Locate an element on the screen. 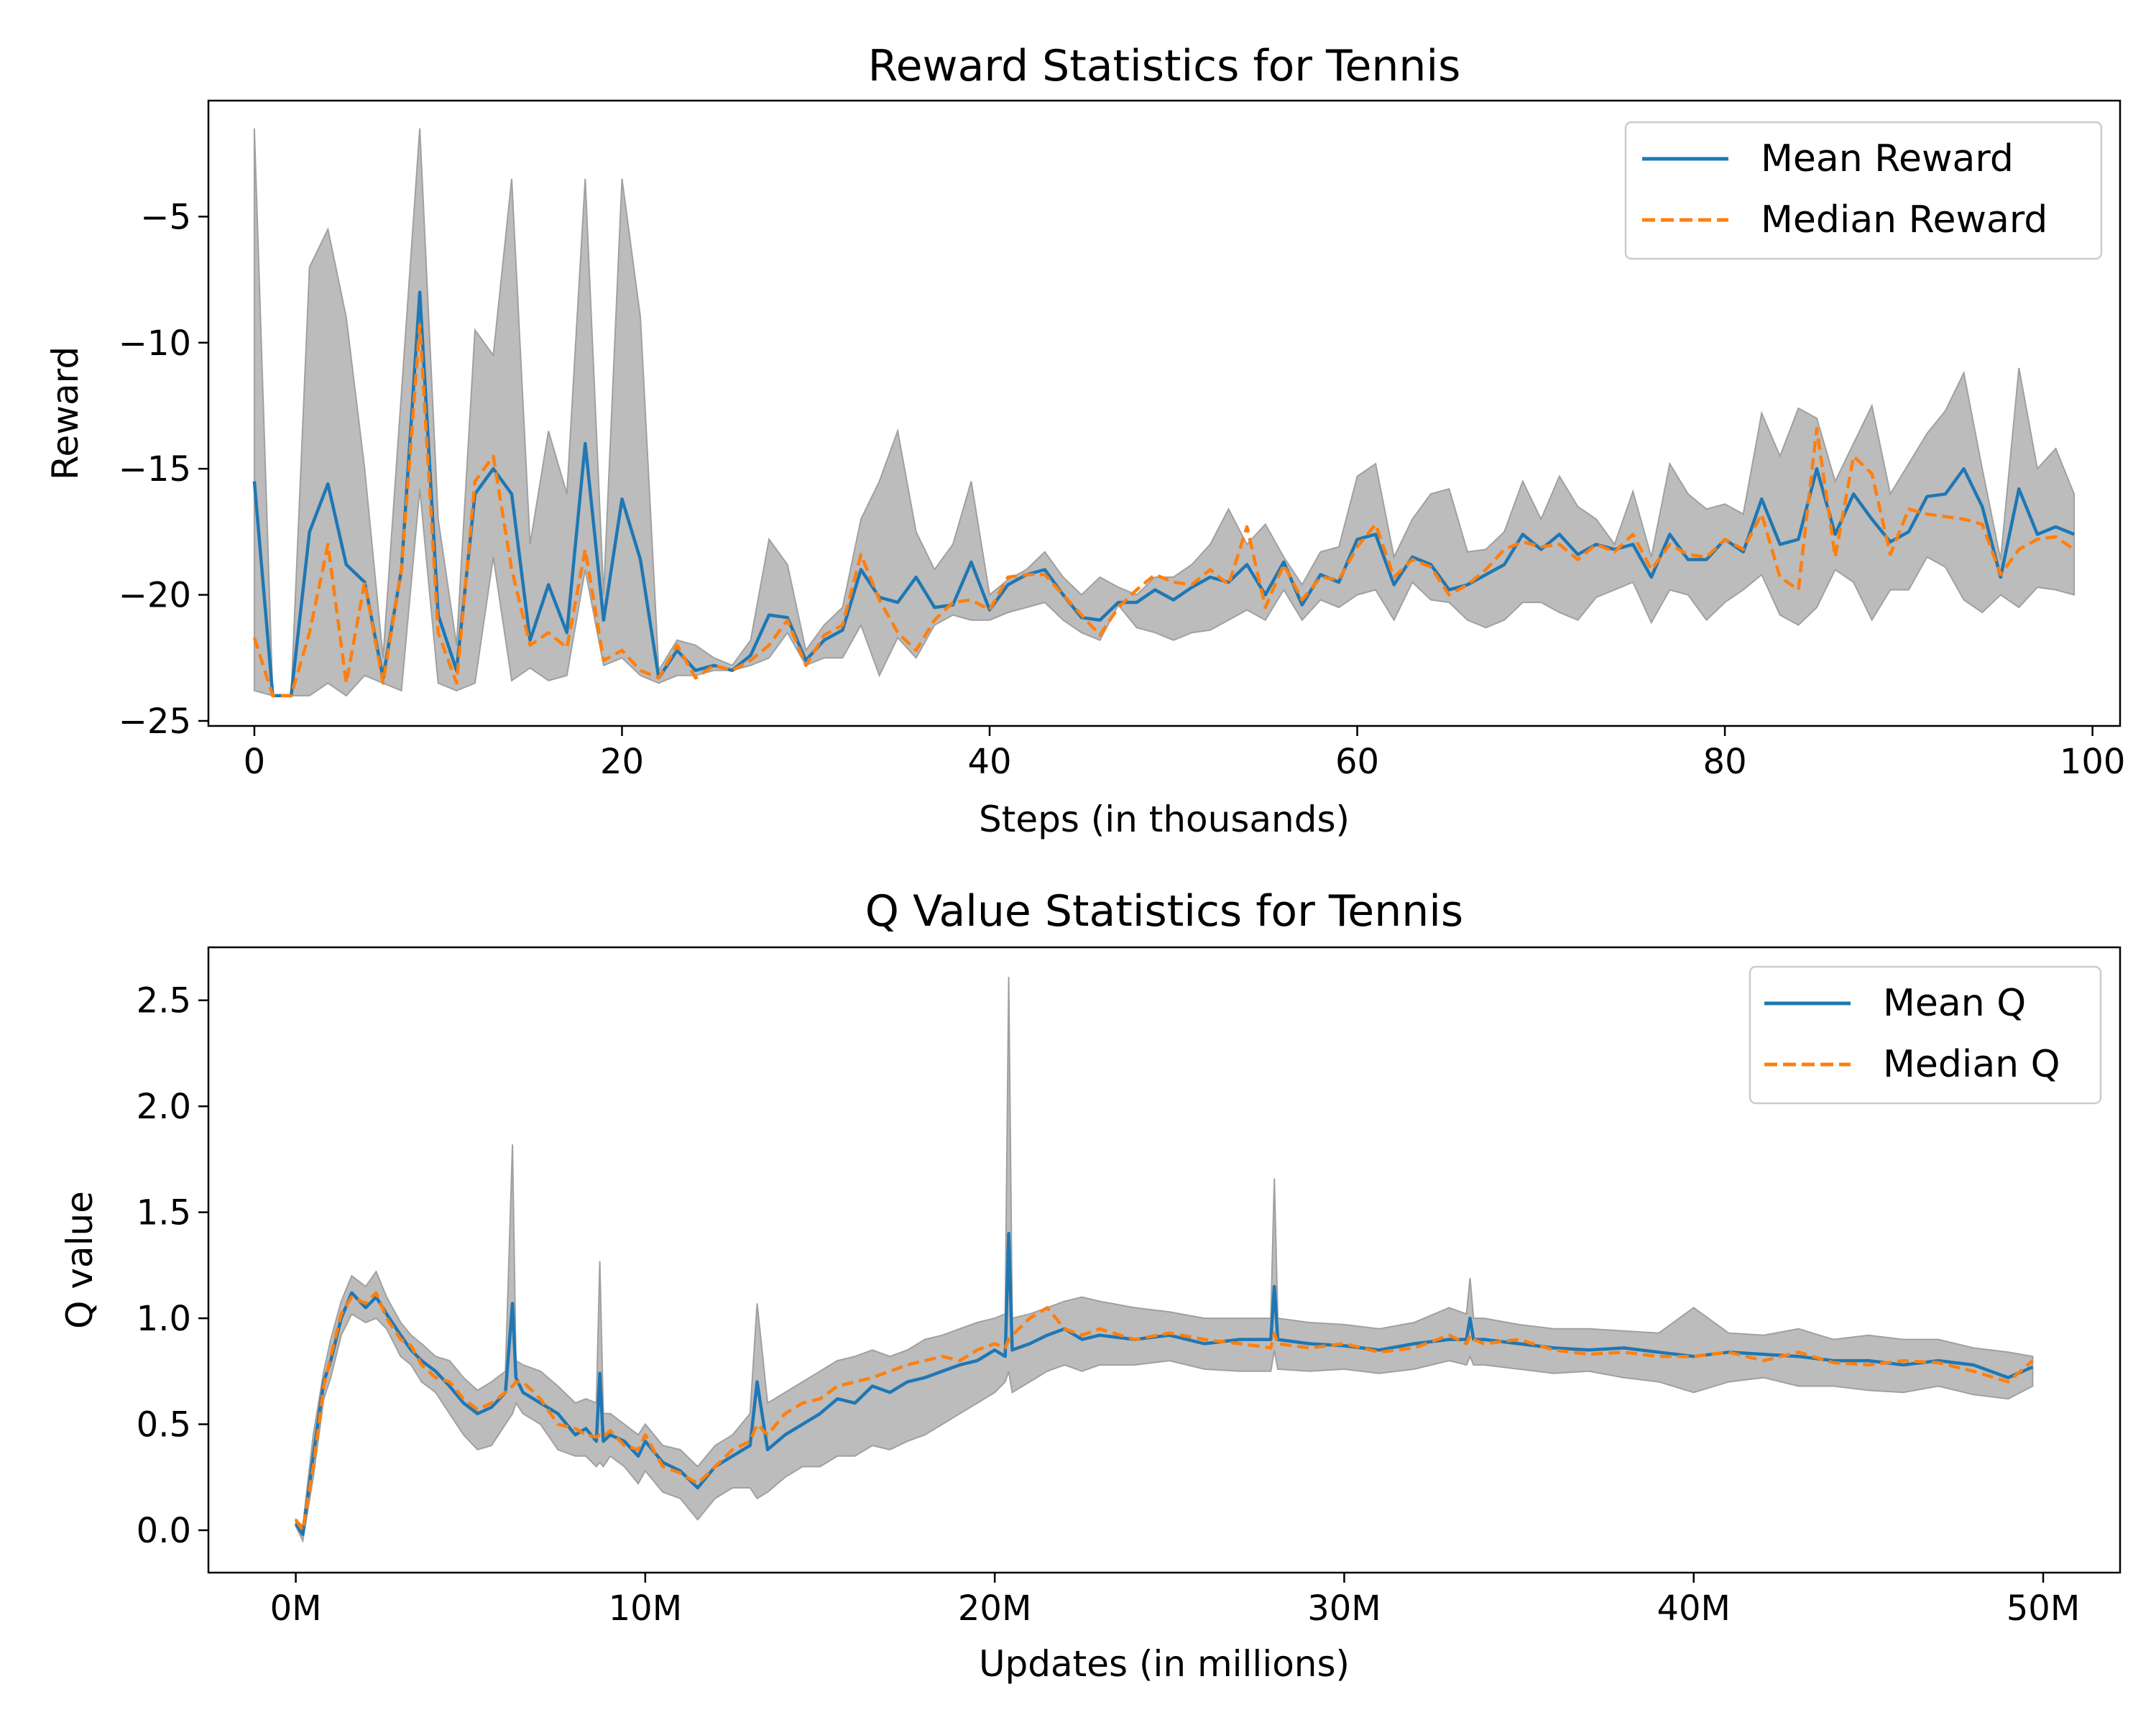 The image size is (2156, 1725). reward-y-axis-label: Reward is located at coordinates (65, 413).